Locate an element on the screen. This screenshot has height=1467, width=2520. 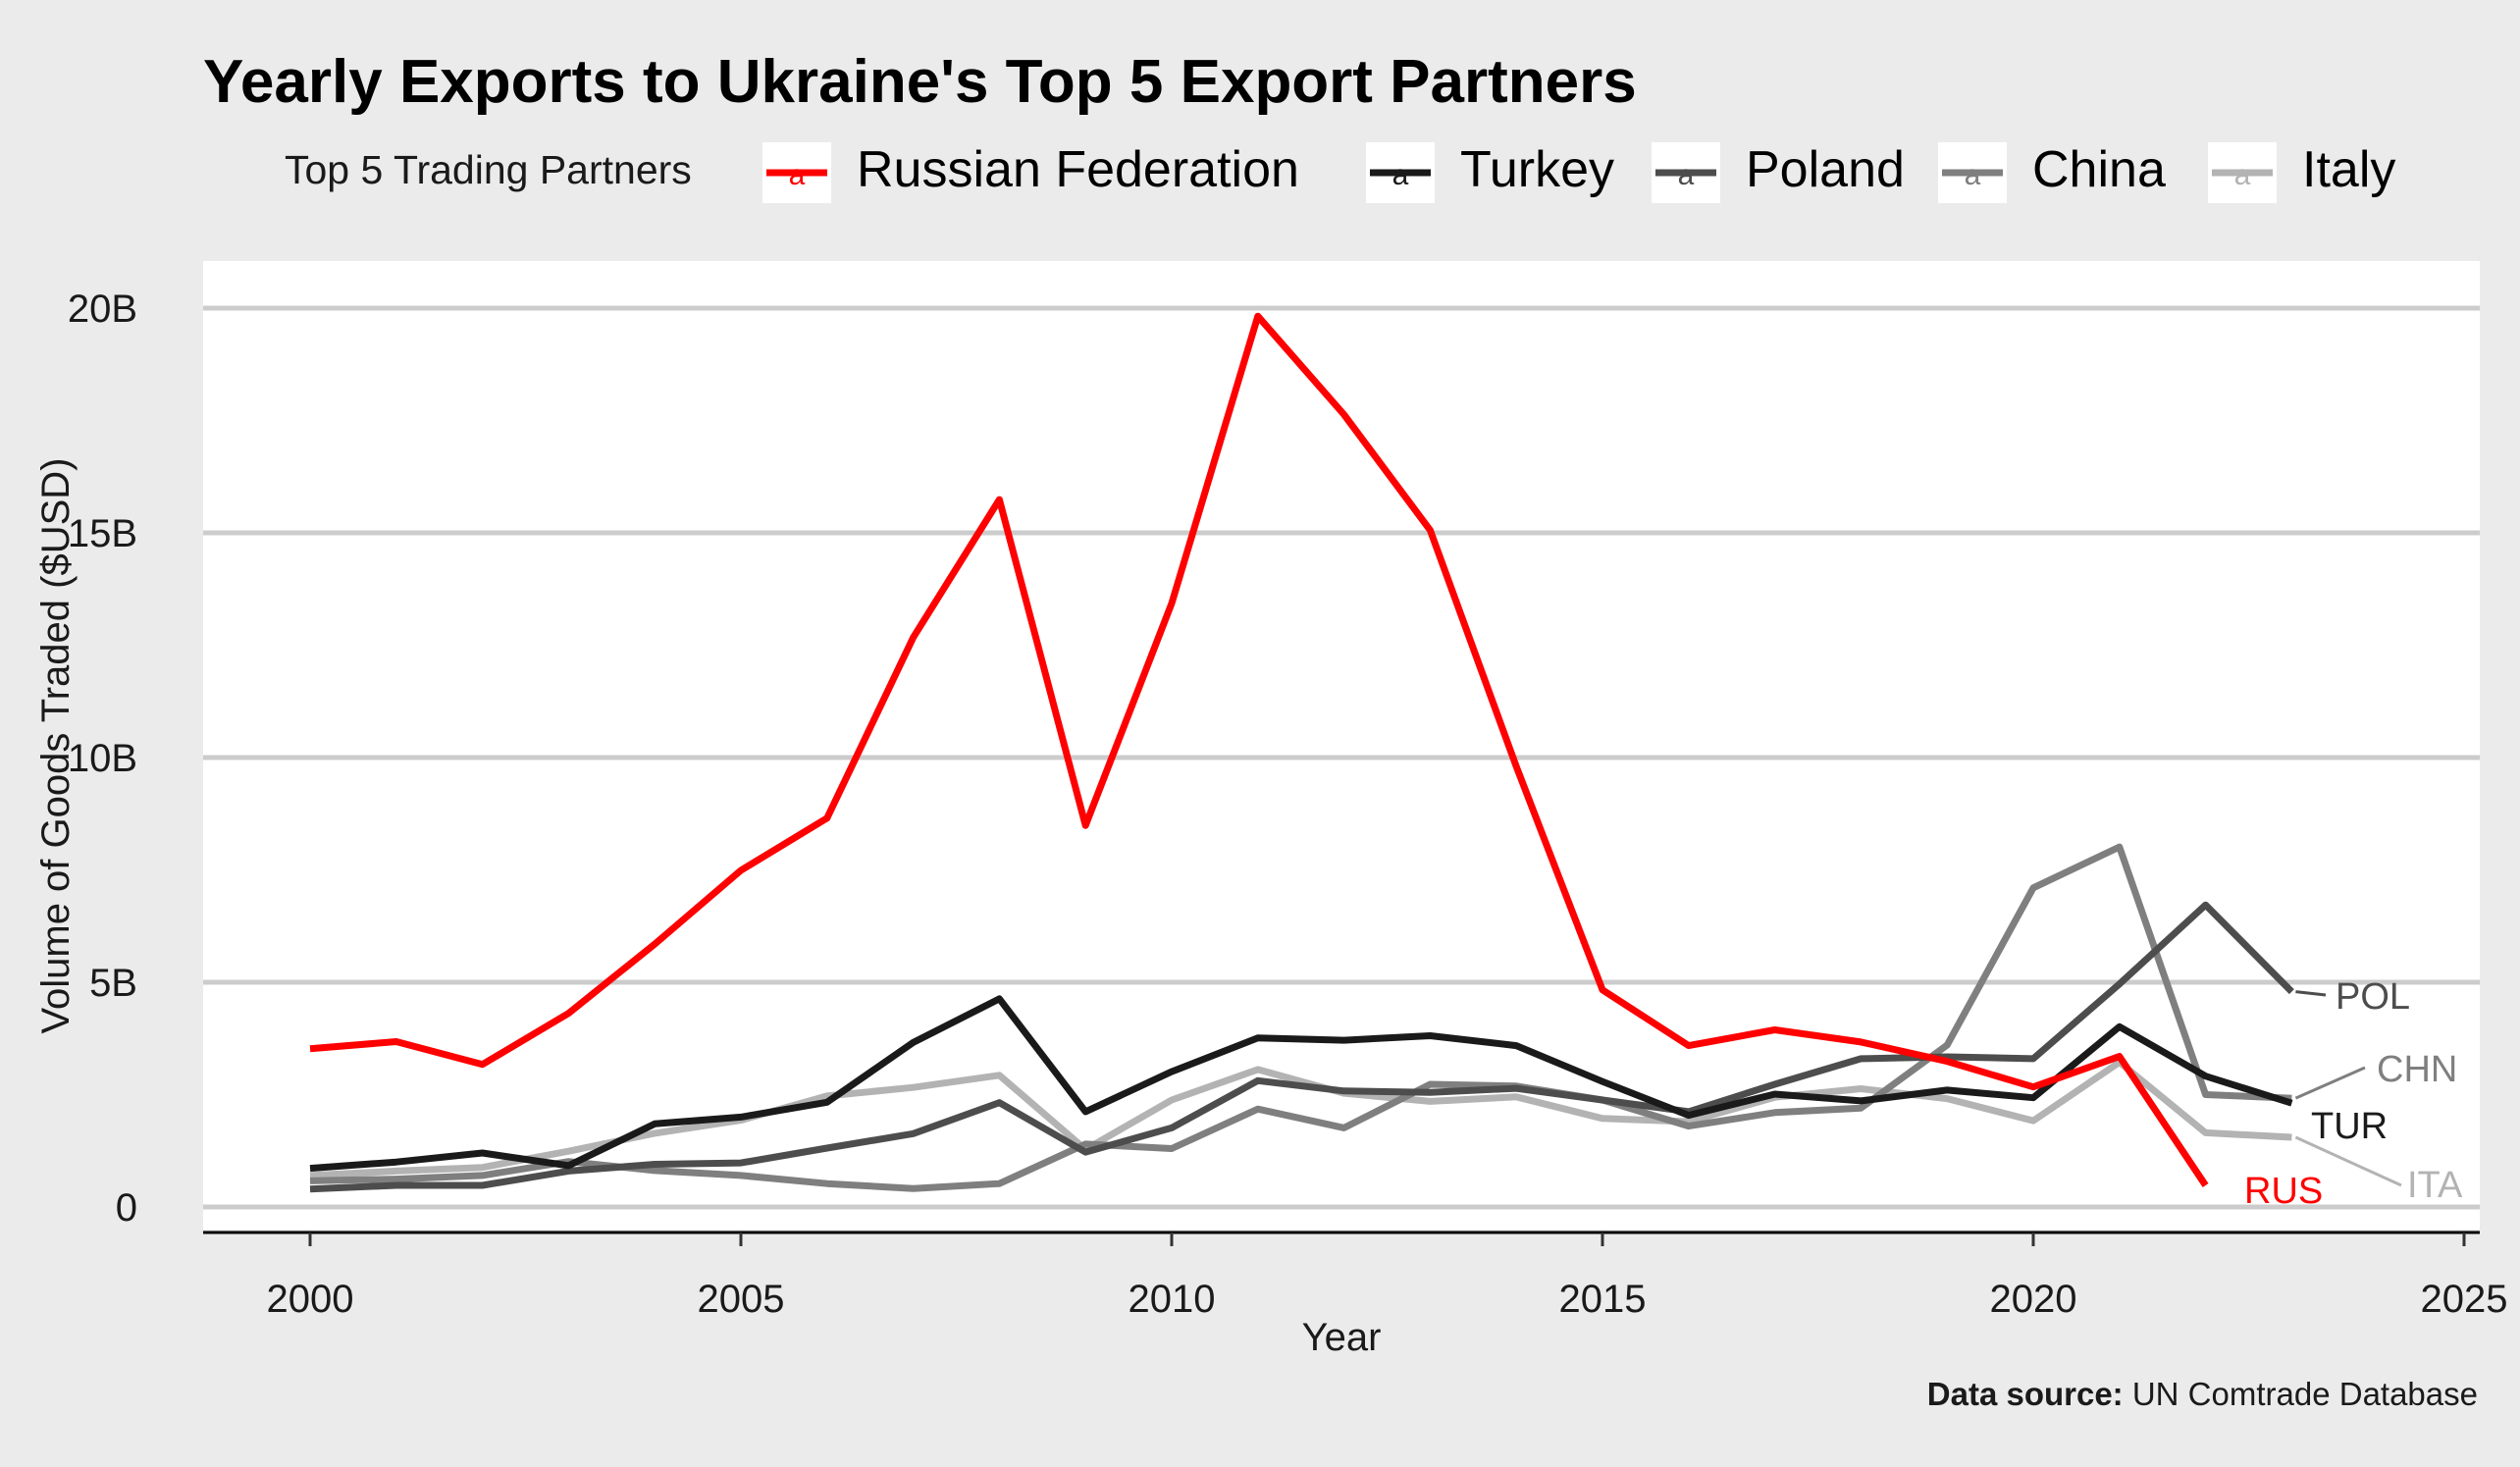
end-label-ita: ITA is located at coordinates (2435, 1185).